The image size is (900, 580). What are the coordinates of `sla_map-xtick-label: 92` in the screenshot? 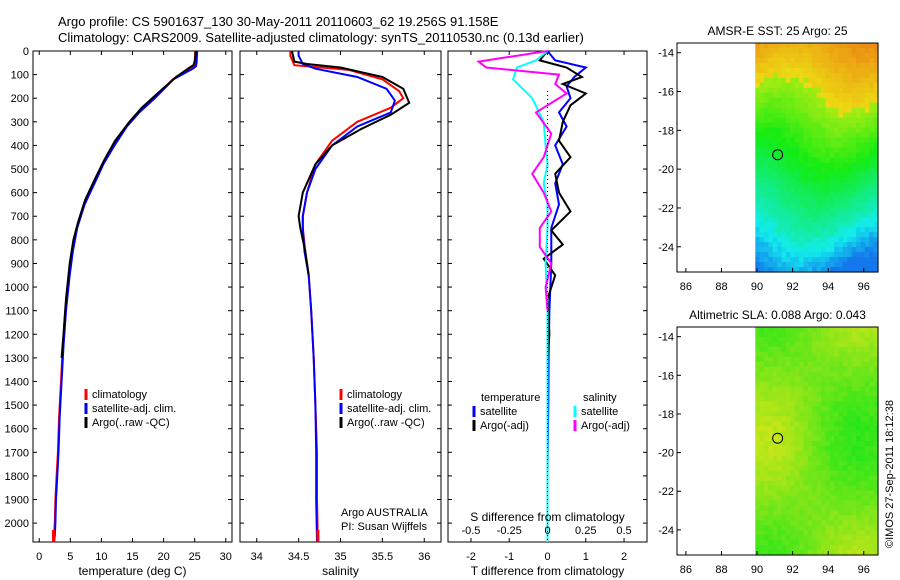 It's located at (792, 570).